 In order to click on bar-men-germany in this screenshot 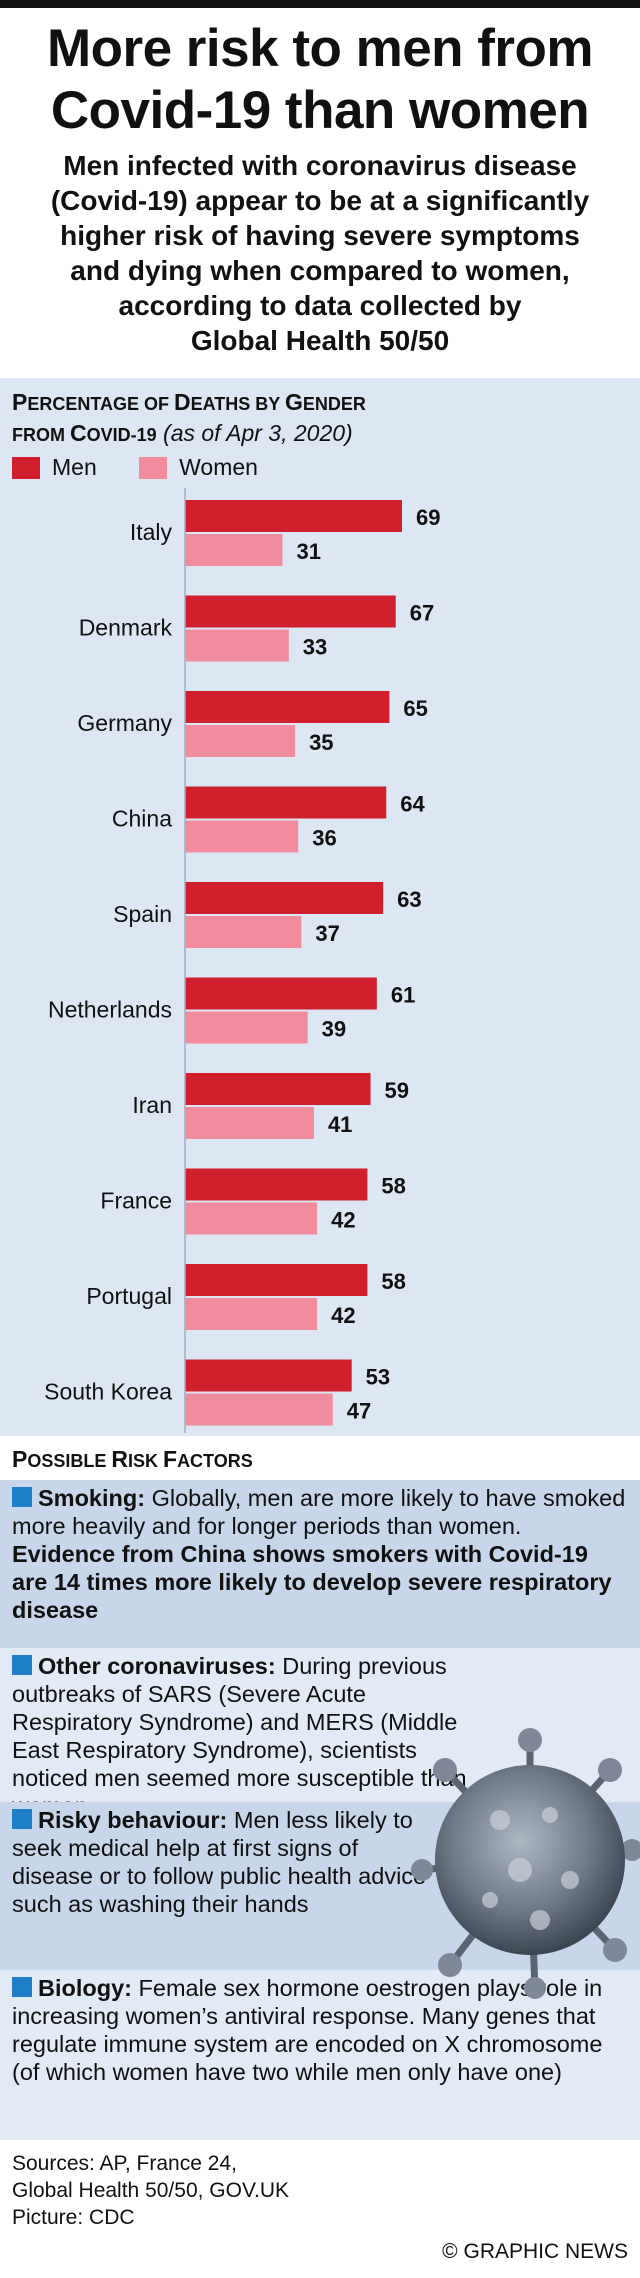, I will do `click(287, 707)`.